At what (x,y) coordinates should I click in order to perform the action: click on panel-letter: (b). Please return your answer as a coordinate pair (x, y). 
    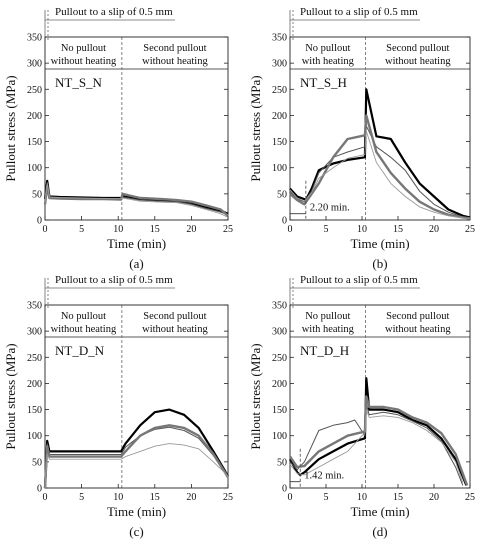
    Looking at the image, I should click on (379, 263).